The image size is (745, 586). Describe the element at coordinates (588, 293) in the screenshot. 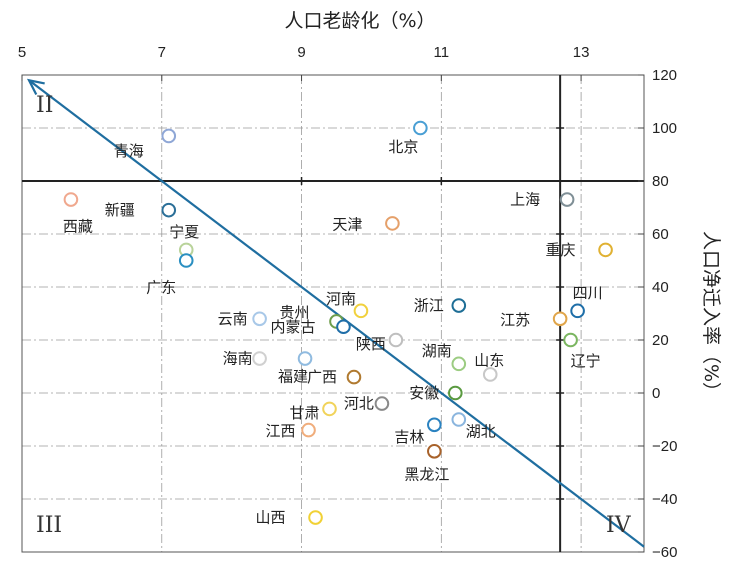

I see `point-label: 四川` at that location.